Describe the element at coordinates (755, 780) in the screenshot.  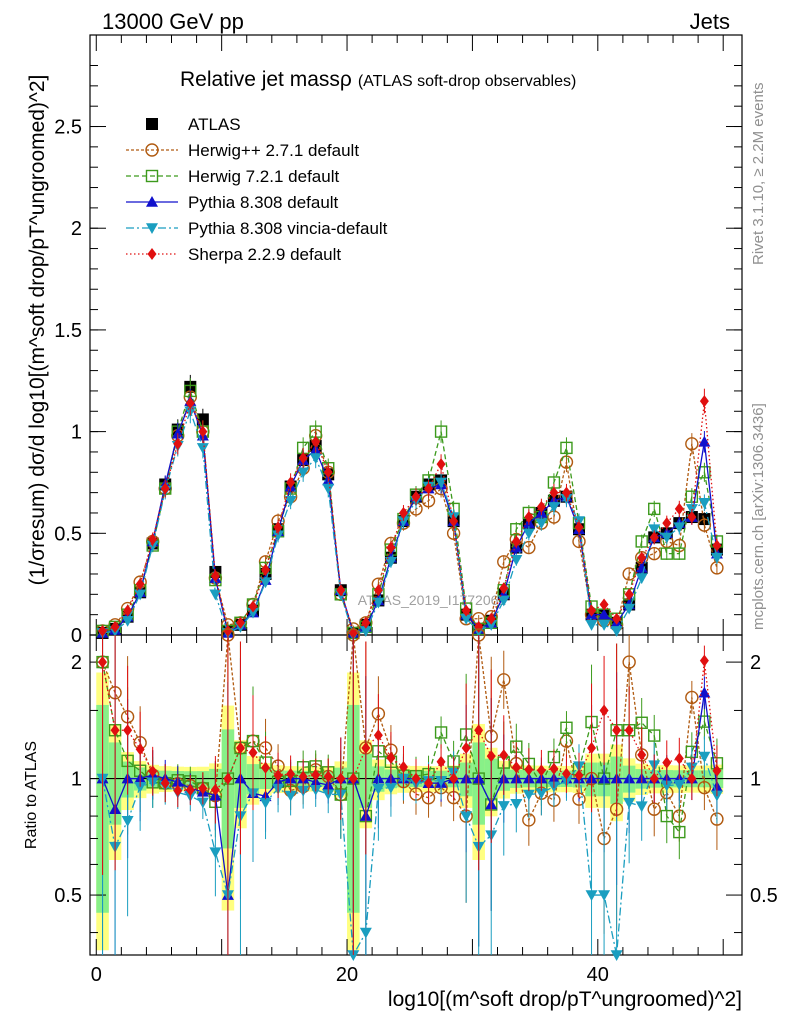
I see `ratio-ytick-label-right: 1` at that location.